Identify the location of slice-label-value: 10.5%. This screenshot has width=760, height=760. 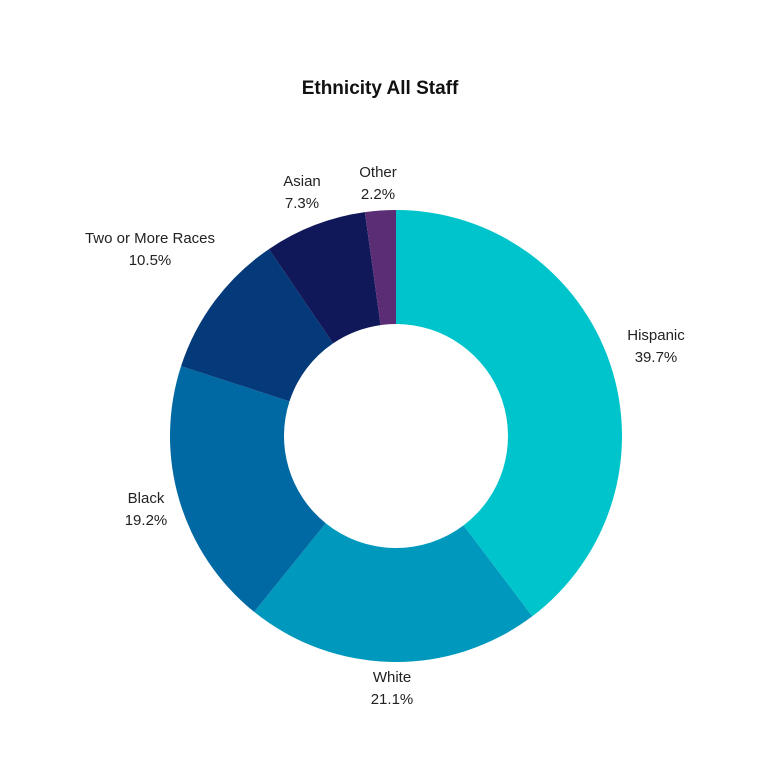
(150, 260).